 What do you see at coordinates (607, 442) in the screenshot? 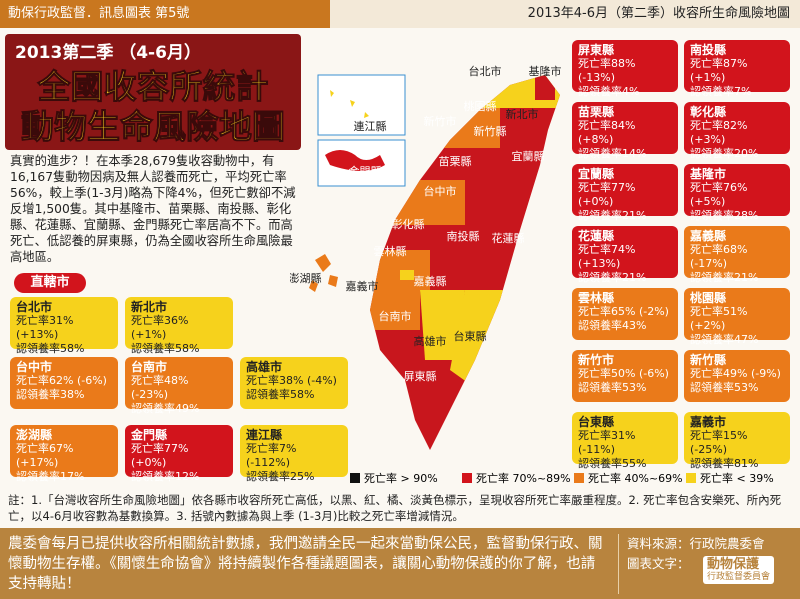
I see `death-rate: 死亡率31% (-11%)` at bounding box center [607, 442].